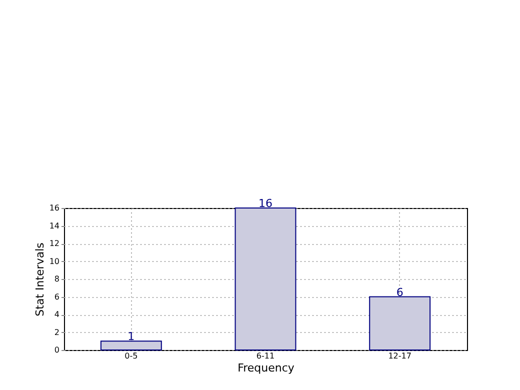 The height and width of the screenshot is (390, 520). I want to click on y-tick-label: 14, so click(54, 225).